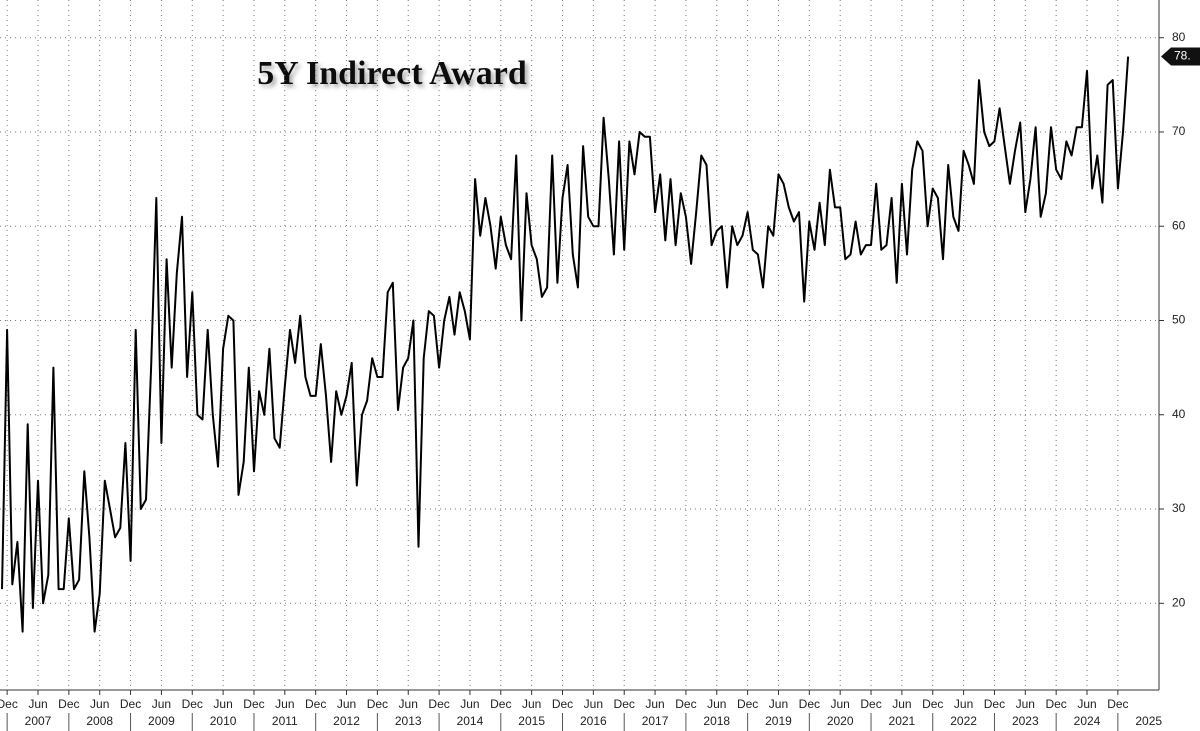 This screenshot has width=1200, height=731. I want to click on year-label: 2025, so click(1148, 721).